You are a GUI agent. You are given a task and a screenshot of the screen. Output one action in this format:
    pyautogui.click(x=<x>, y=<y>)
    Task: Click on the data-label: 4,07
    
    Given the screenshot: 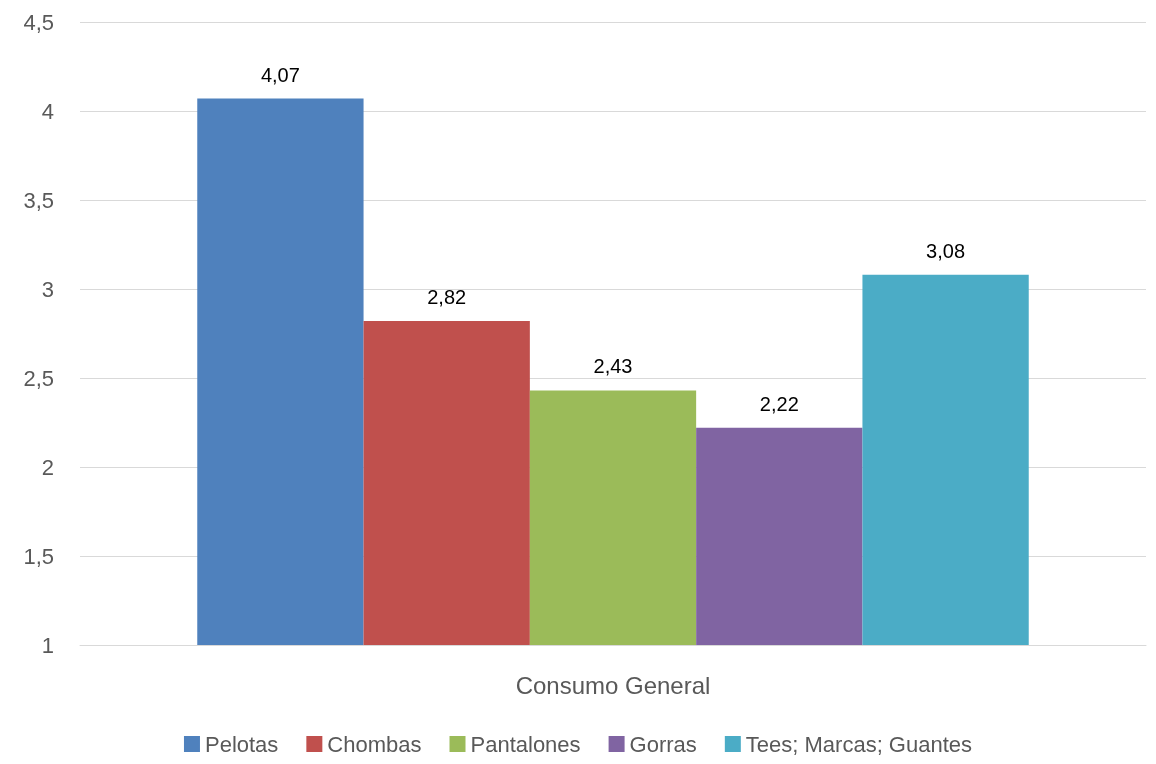 What is the action you would take?
    pyautogui.click(x=280, y=74)
    